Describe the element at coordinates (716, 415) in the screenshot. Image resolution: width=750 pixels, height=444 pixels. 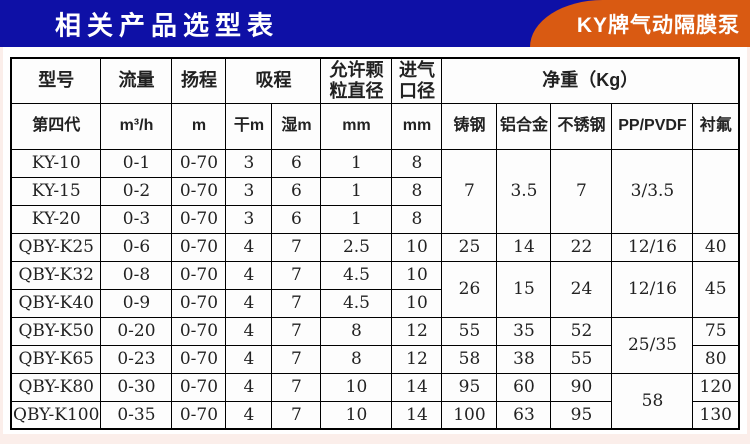
I see `table-cell: 130` at that location.